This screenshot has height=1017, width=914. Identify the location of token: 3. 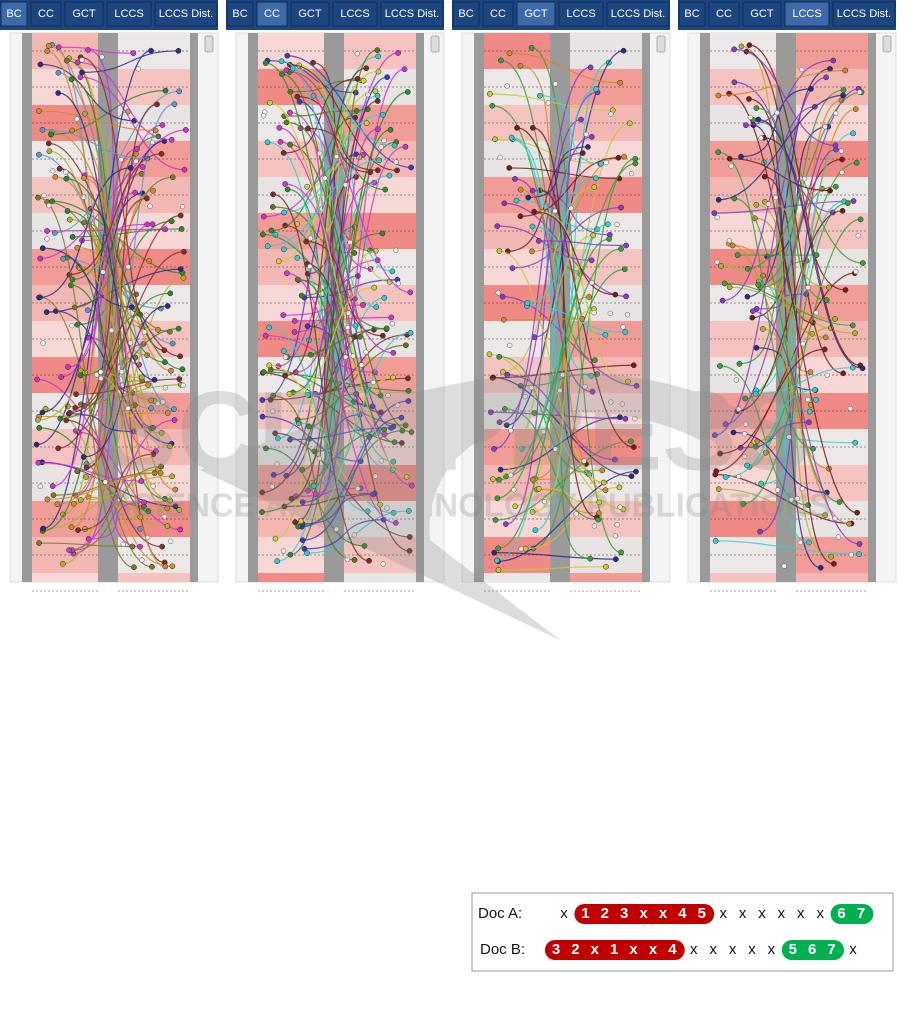
(556, 949).